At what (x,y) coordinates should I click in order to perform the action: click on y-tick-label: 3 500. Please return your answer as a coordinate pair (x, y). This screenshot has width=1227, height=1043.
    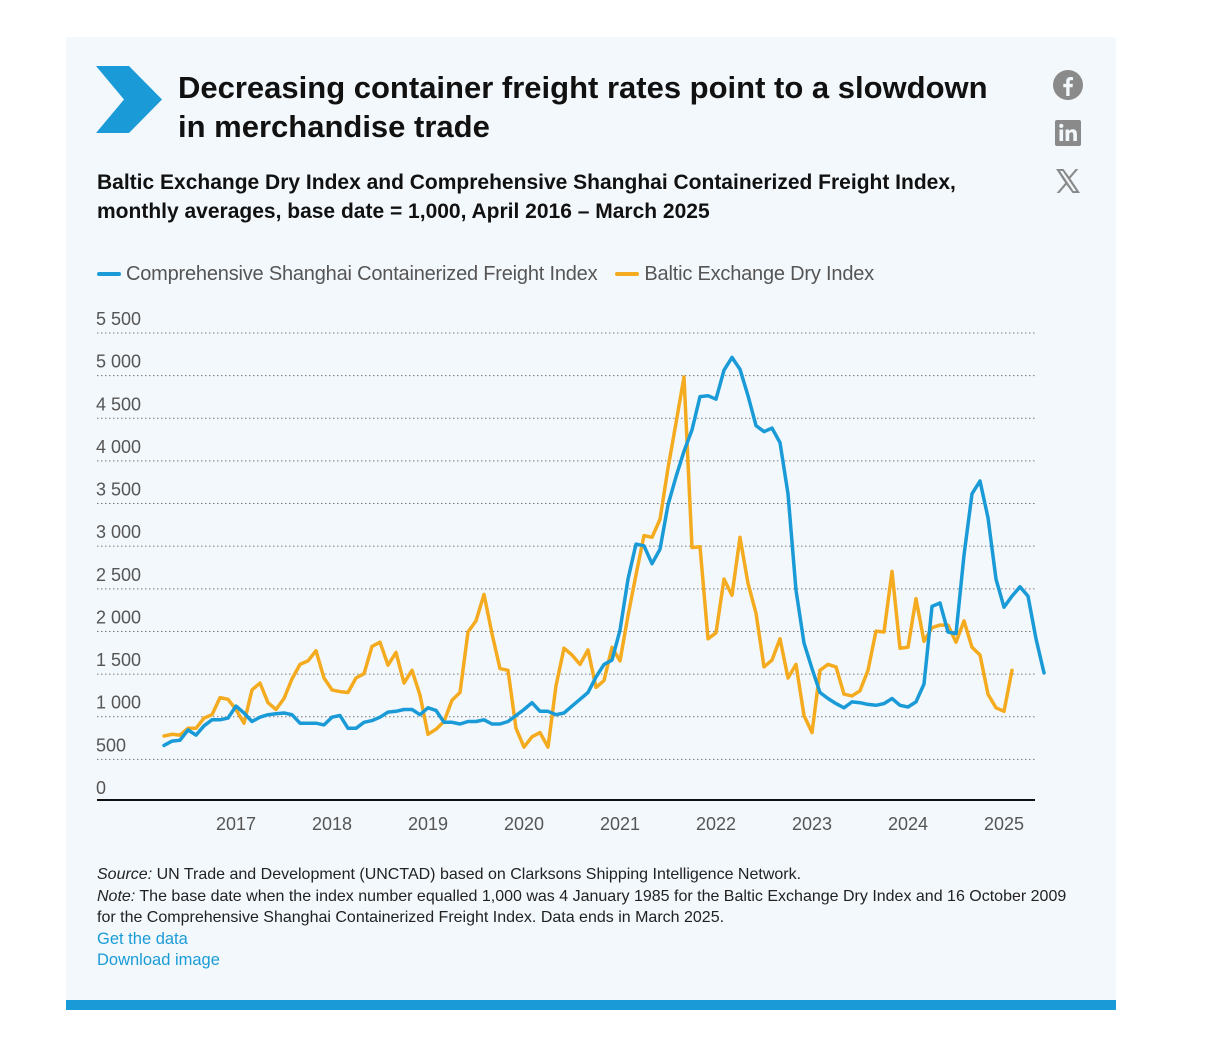
    Looking at the image, I should click on (118, 490).